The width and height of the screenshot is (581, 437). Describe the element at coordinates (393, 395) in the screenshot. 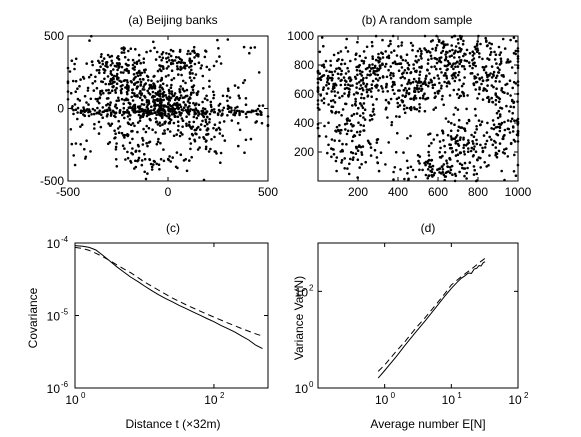

I see `panel-d-xtick-exponent: 0` at that location.